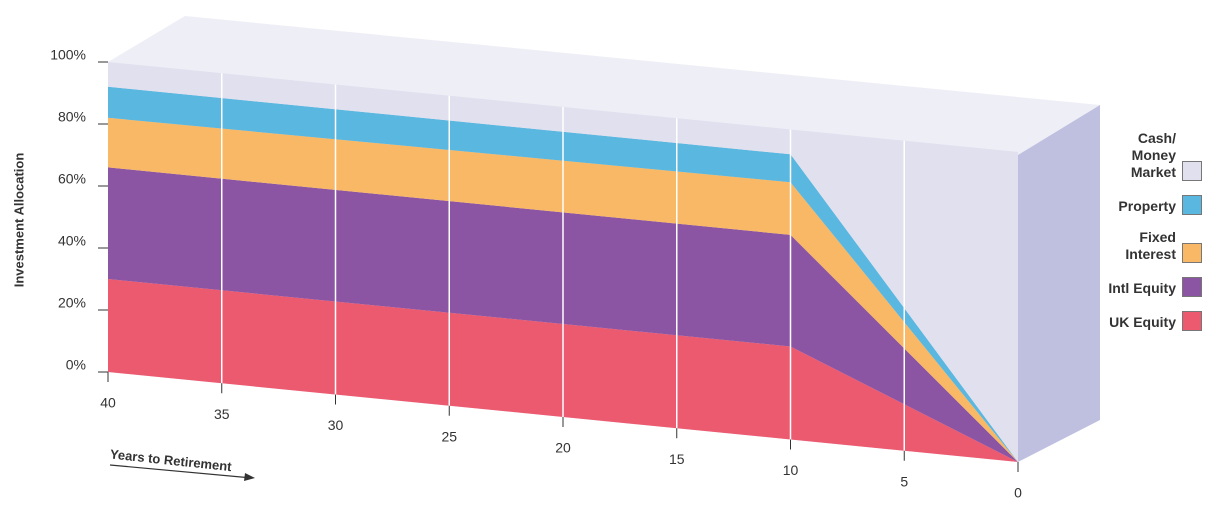 This screenshot has height=507, width=1208. What do you see at coordinates (72, 241) in the screenshot?
I see `y-tick-label: 40%` at bounding box center [72, 241].